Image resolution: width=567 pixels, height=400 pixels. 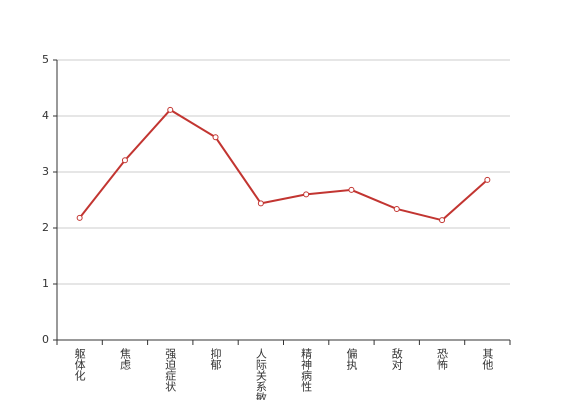 What do you see at coordinates (45, 283) in the screenshot?
I see `y-tick-label: 1` at bounding box center [45, 283].